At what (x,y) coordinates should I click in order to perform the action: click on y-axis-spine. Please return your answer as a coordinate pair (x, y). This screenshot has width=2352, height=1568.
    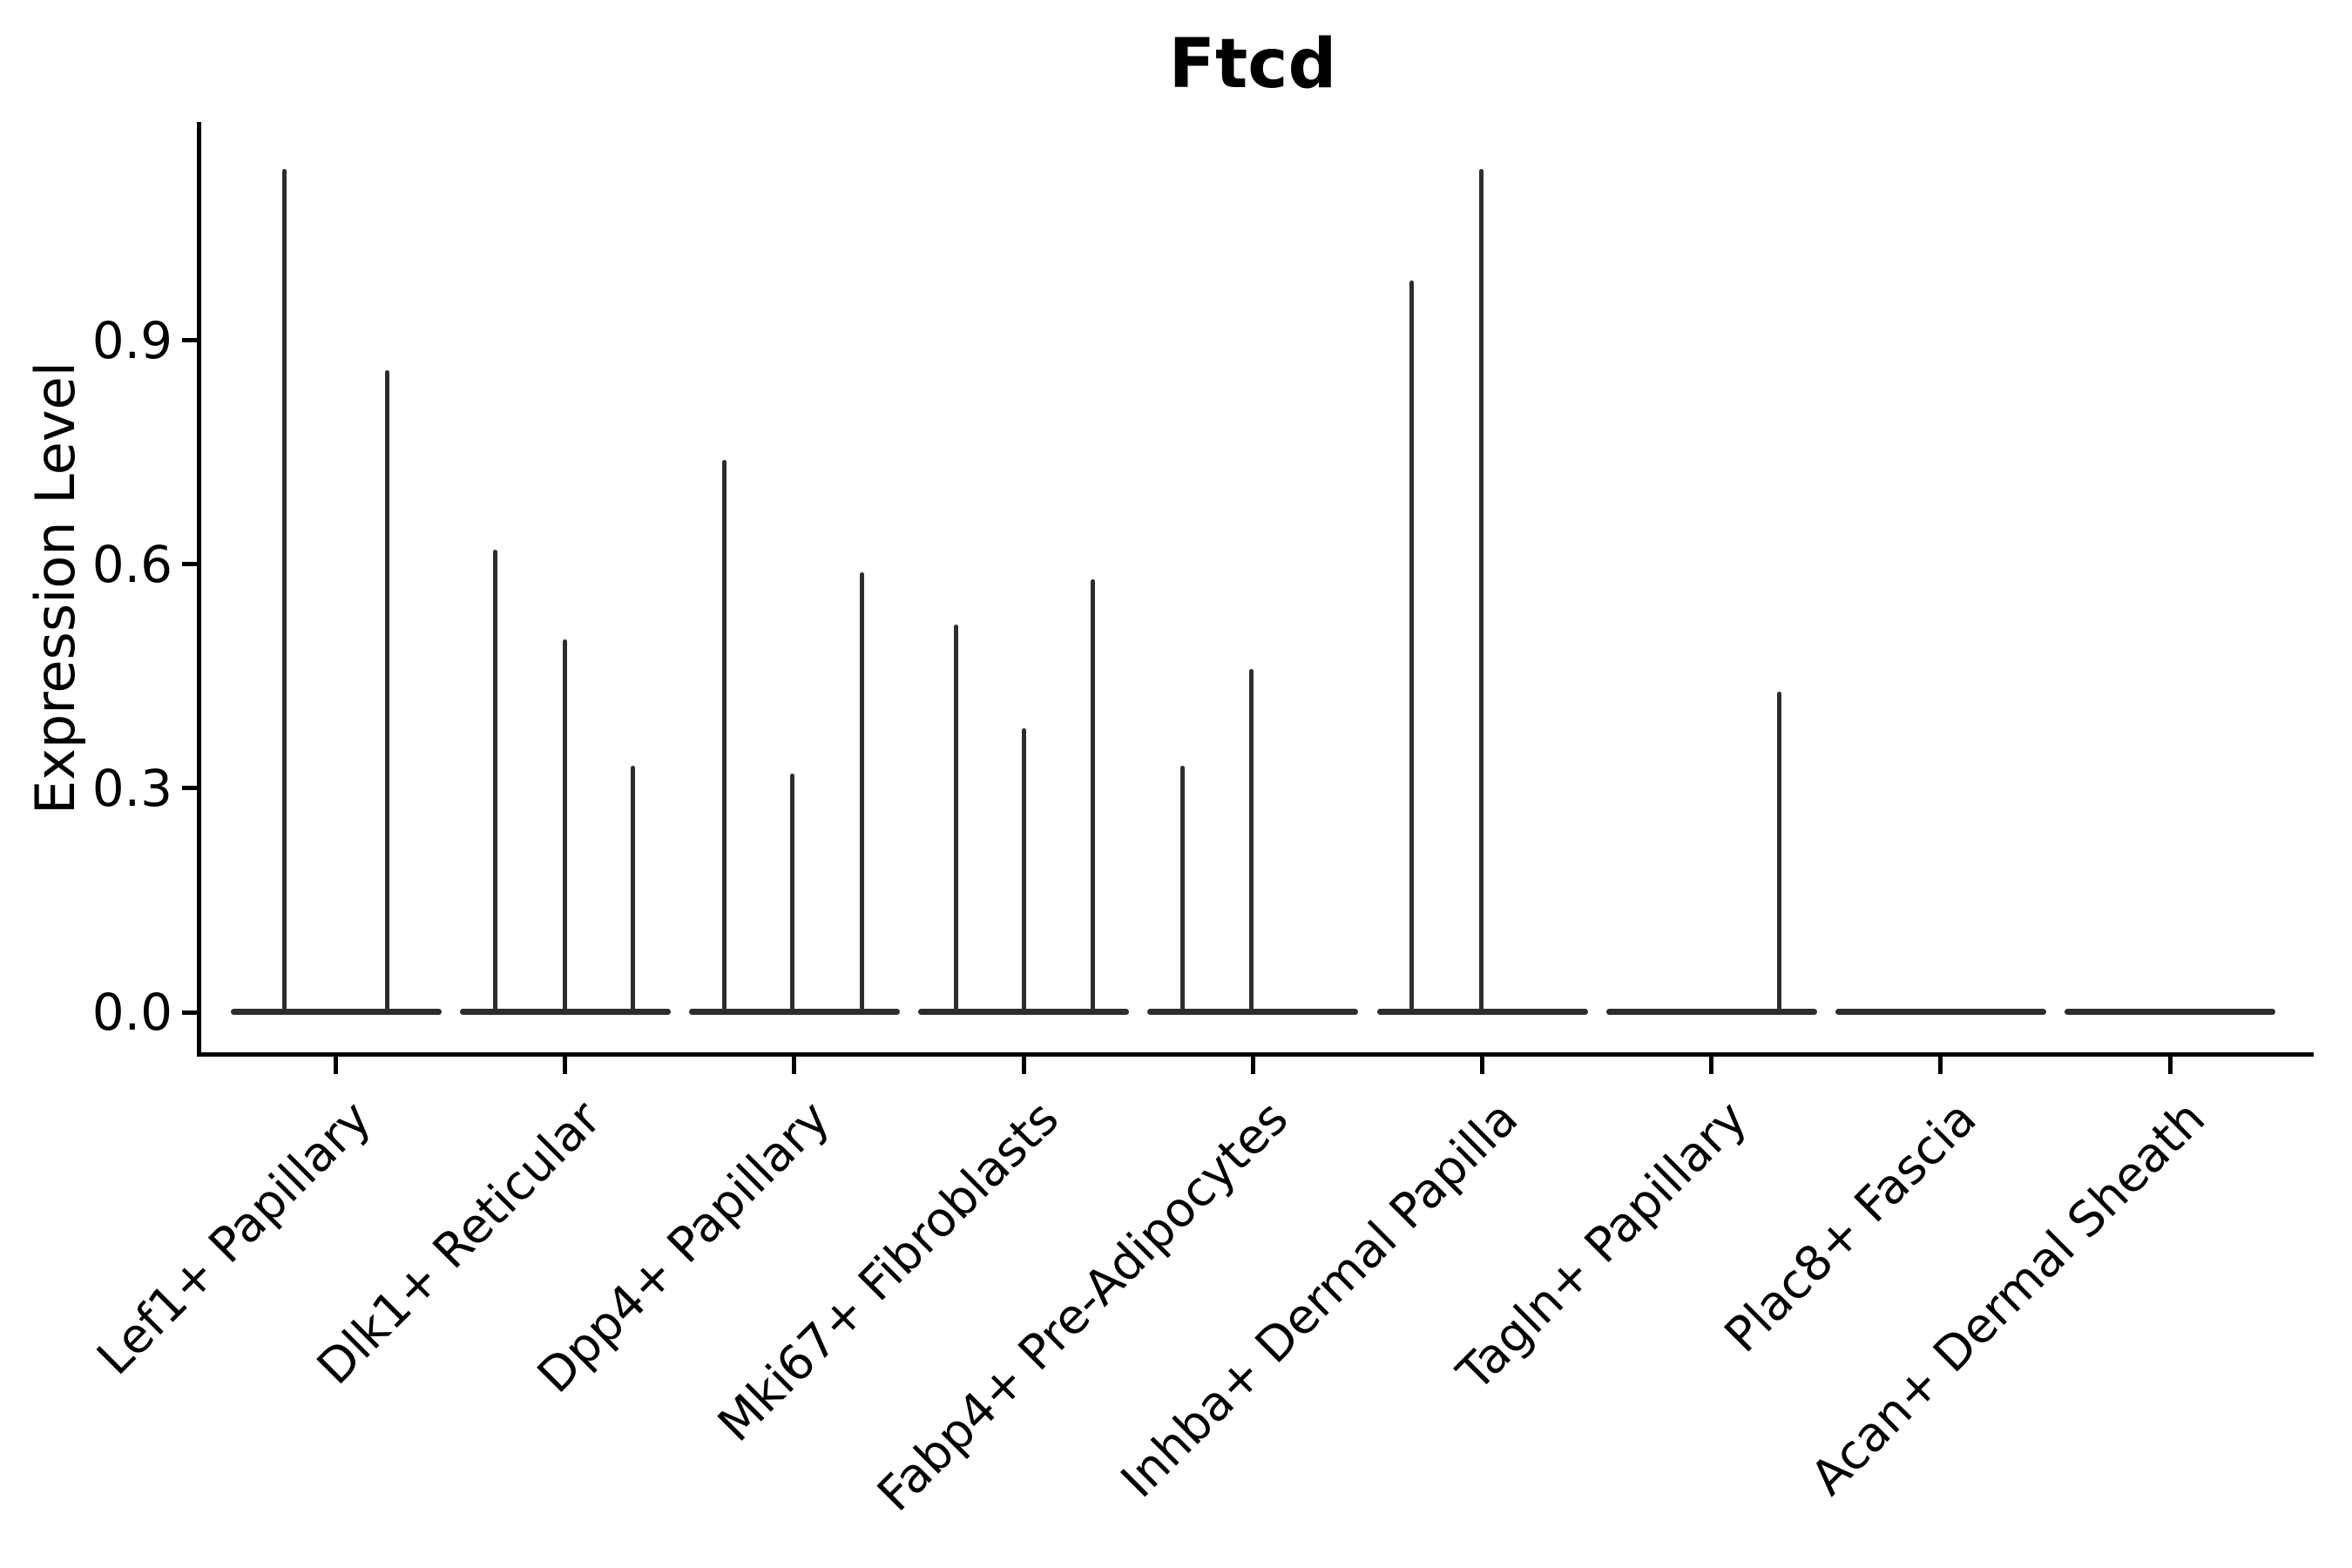
    Looking at the image, I should click on (199, 589).